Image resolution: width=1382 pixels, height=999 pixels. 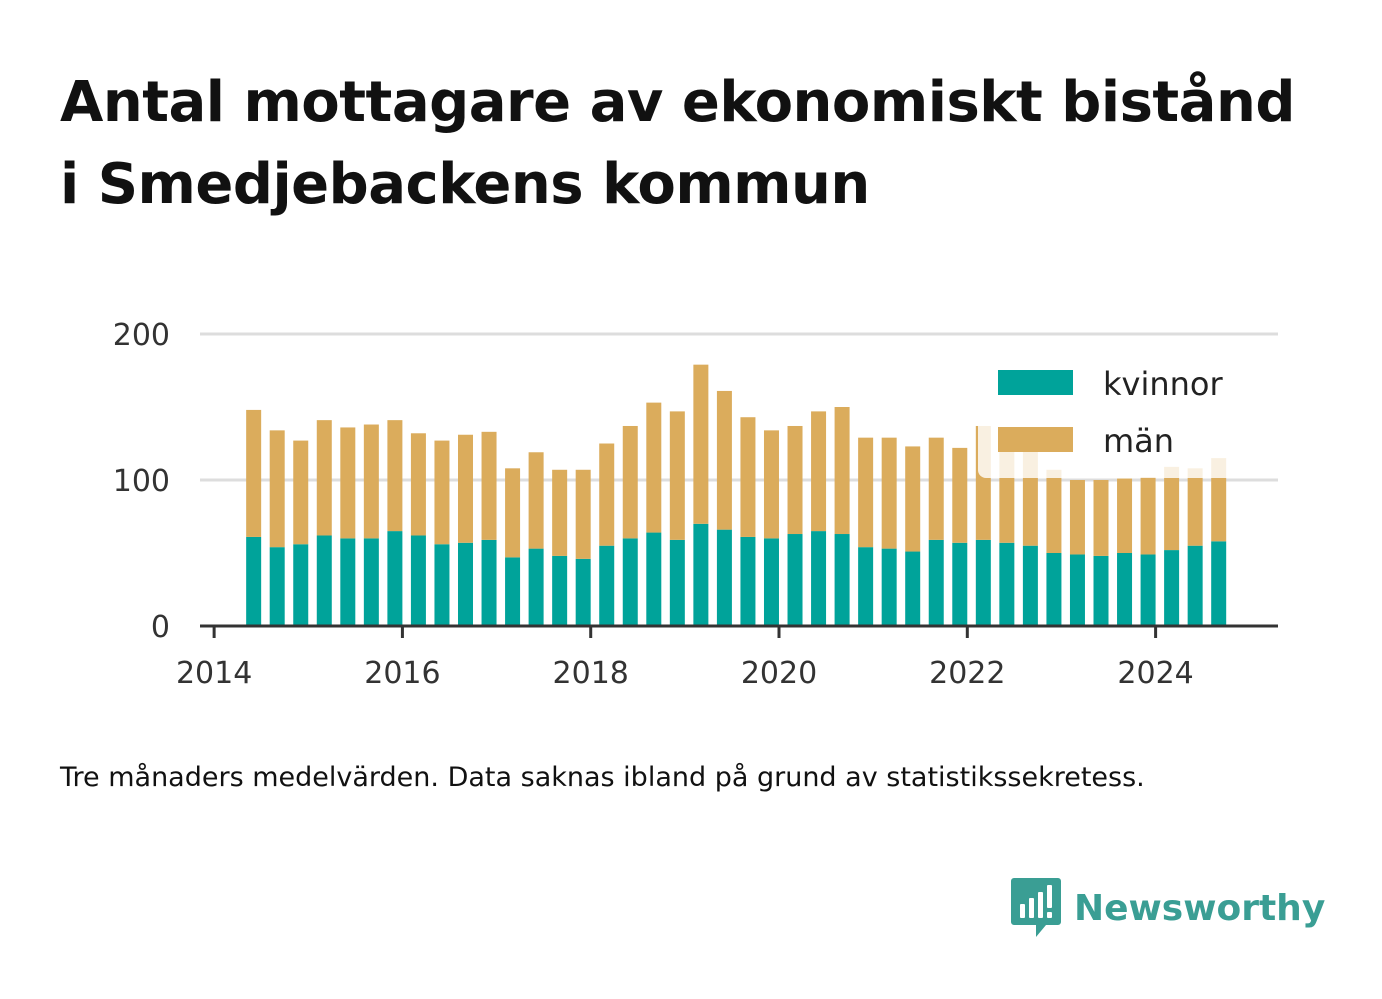 What do you see at coordinates (402, 673) in the screenshot?
I see `x-tick-label-2016: 2016` at bounding box center [402, 673].